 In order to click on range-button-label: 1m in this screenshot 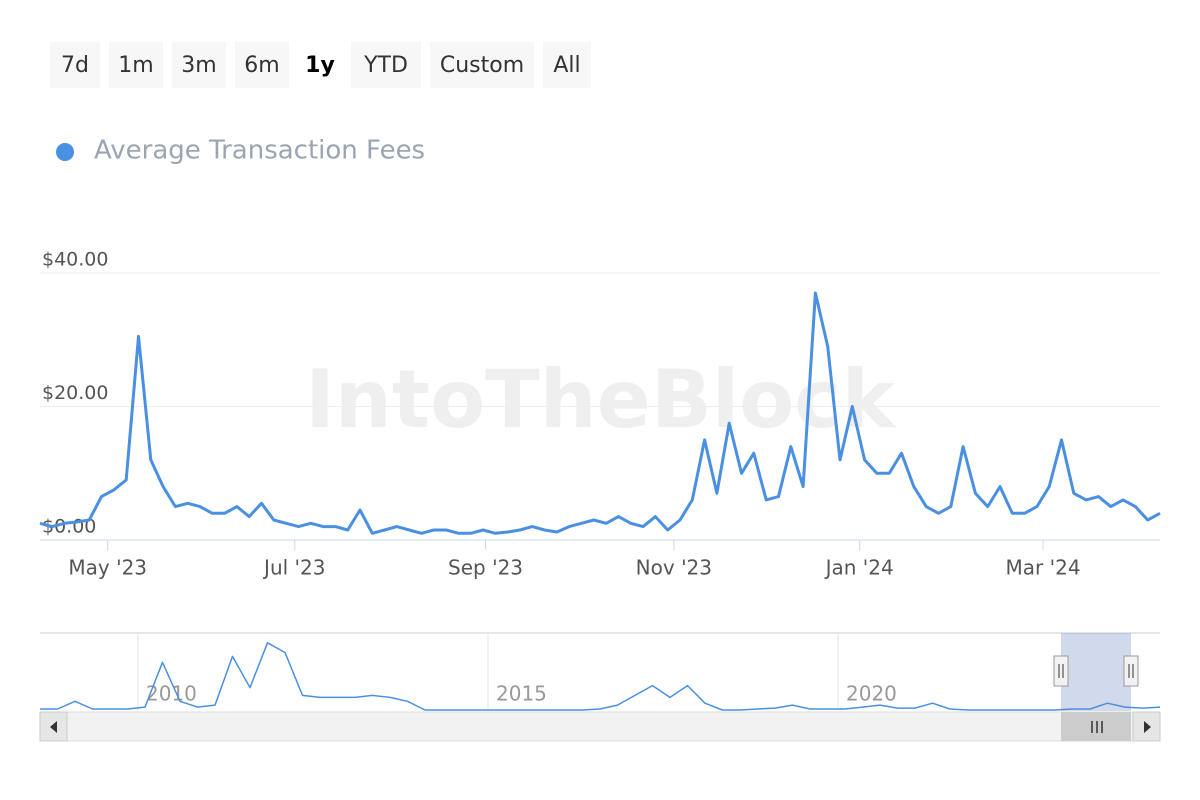, I will do `click(135, 65)`.